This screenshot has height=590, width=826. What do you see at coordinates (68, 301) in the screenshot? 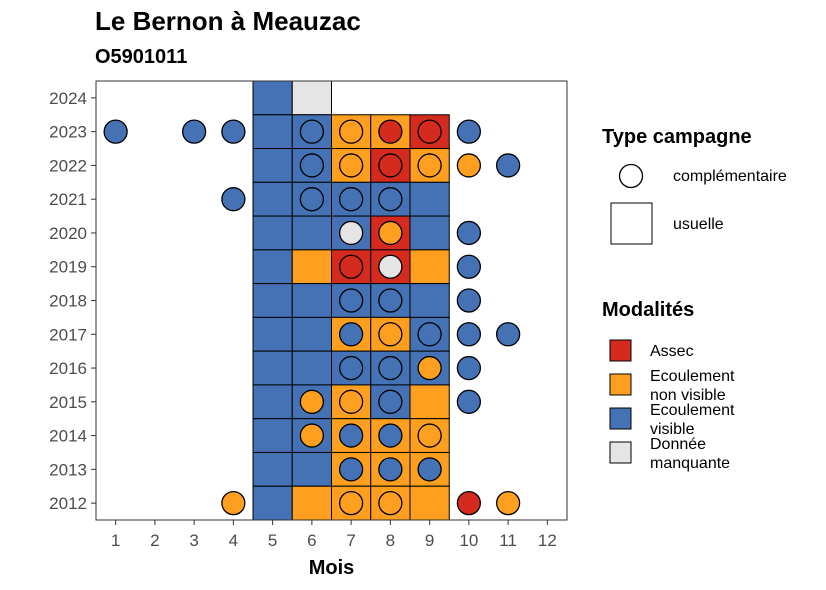
I see `y-tick-label: 2018` at bounding box center [68, 301].